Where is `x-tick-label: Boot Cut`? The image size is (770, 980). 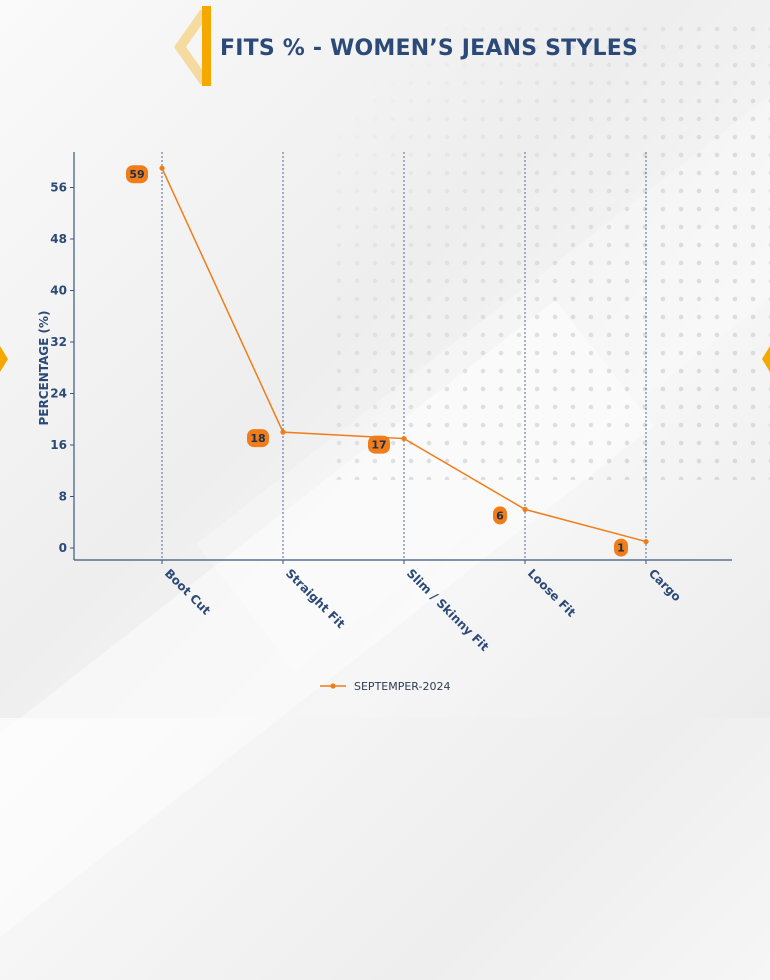
x-tick-label: Boot Cut is located at coordinates (188, 592).